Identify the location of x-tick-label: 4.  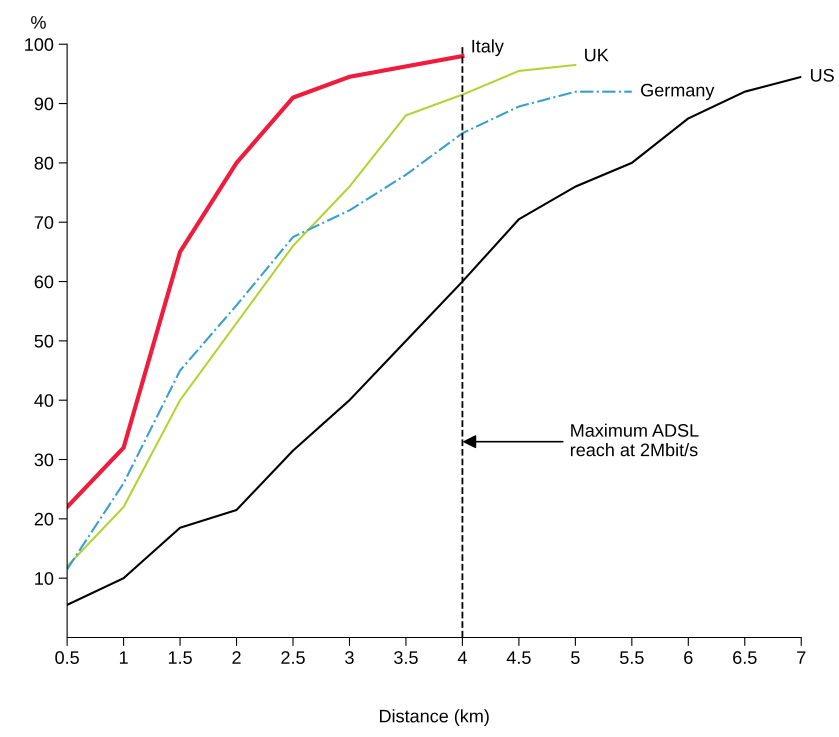
(462, 657).